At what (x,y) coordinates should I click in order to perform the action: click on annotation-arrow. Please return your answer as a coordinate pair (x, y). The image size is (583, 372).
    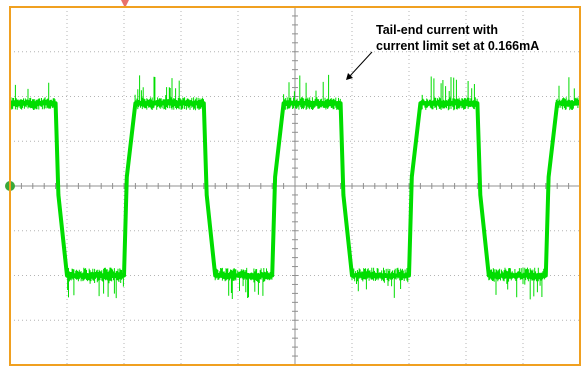
    Looking at the image, I should click on (359, 65).